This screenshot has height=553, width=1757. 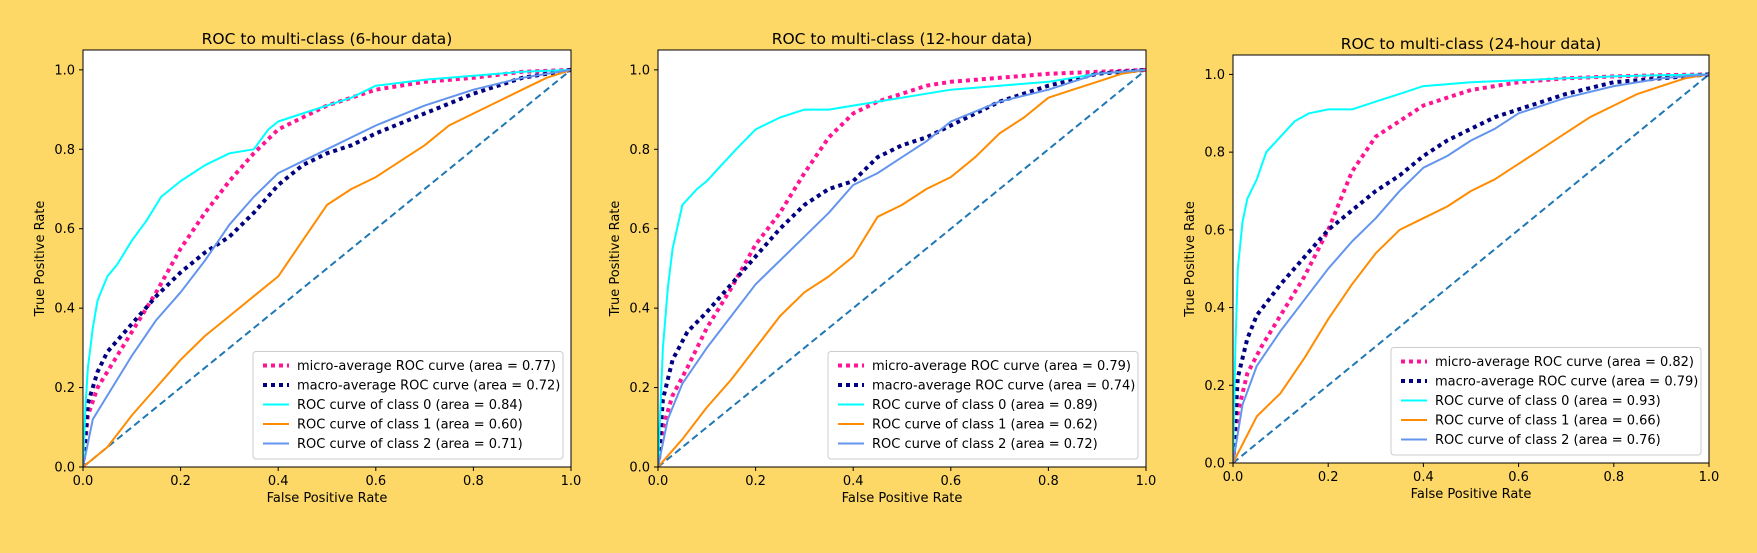 I want to click on chart-title: ROC to multi-class (6-hour data), so click(x=327, y=39).